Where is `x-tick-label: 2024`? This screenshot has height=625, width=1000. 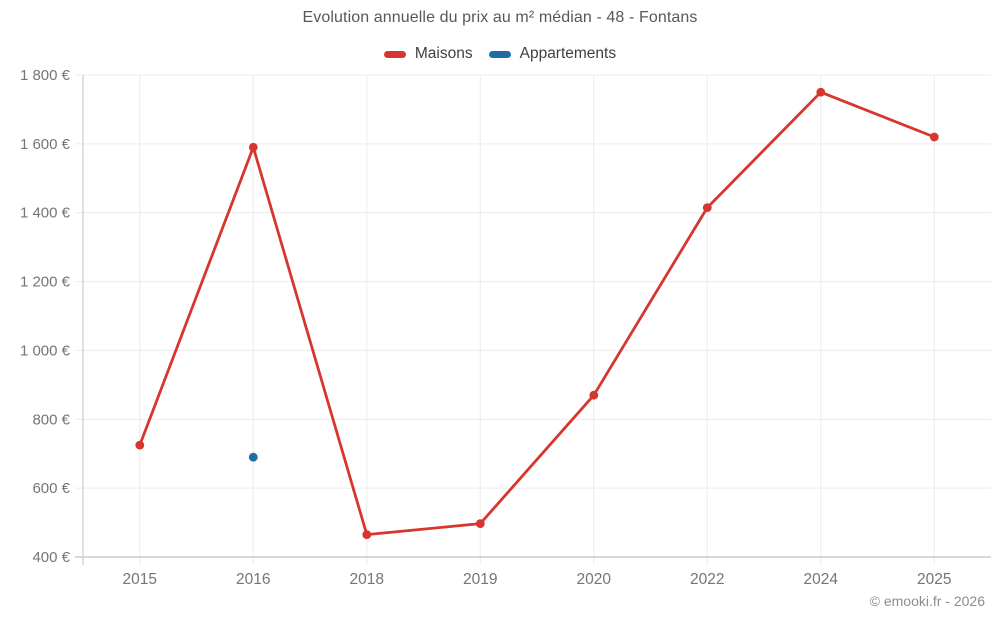
x-tick-label: 2024 is located at coordinates (821, 579).